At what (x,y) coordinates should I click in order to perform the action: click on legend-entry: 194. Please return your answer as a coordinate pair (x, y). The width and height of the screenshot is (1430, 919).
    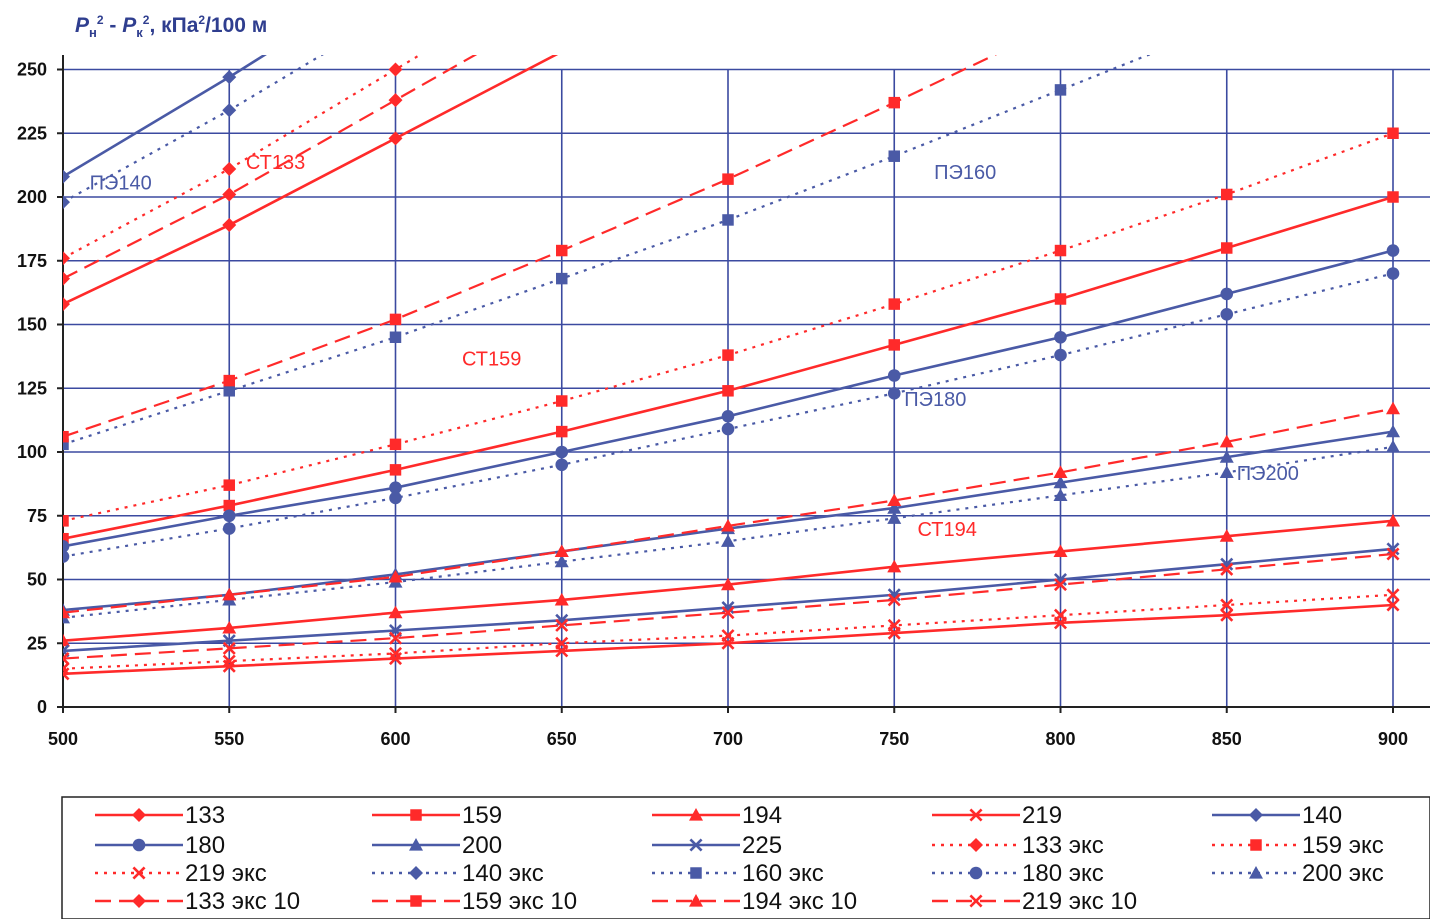
    Looking at the image, I should click on (717, 815).